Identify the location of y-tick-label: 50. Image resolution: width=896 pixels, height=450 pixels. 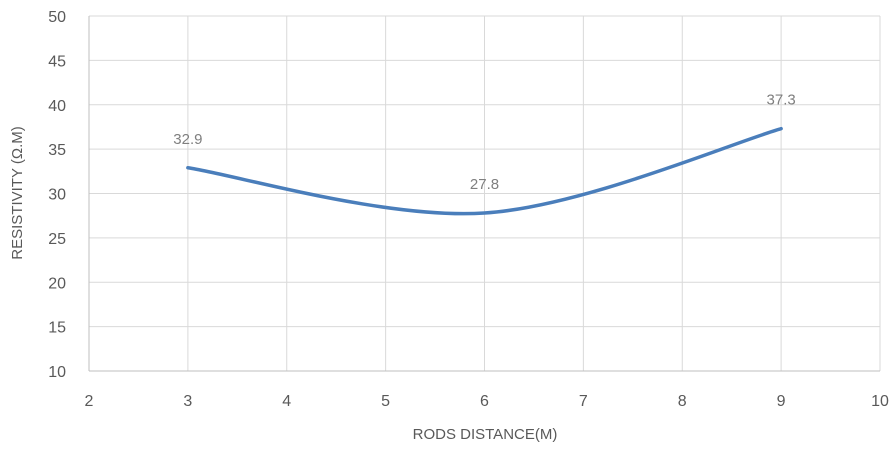
(57, 17).